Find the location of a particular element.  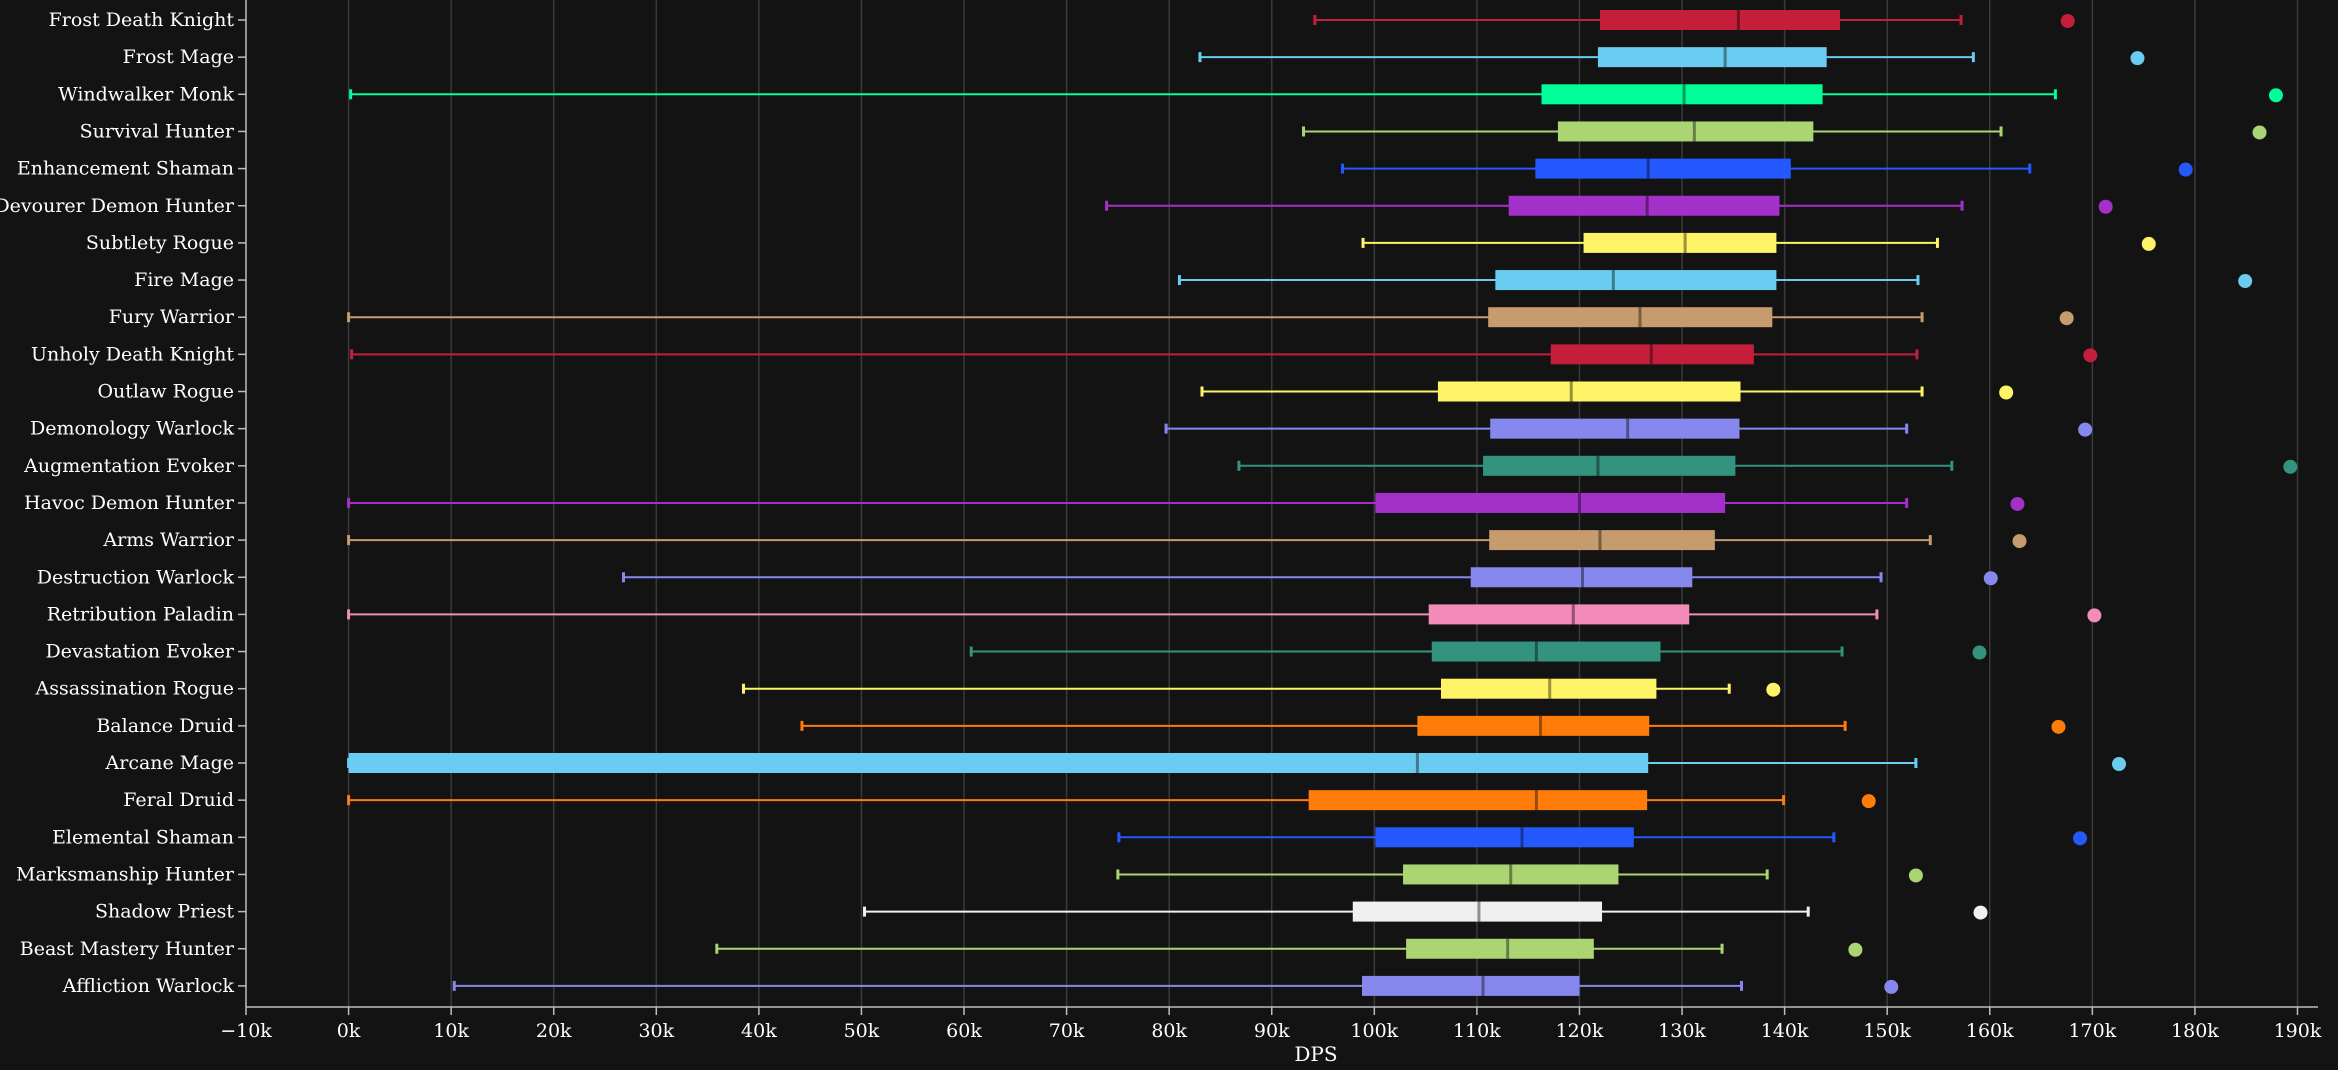

category-label: Beast Mastery Hunter is located at coordinates (127, 949).